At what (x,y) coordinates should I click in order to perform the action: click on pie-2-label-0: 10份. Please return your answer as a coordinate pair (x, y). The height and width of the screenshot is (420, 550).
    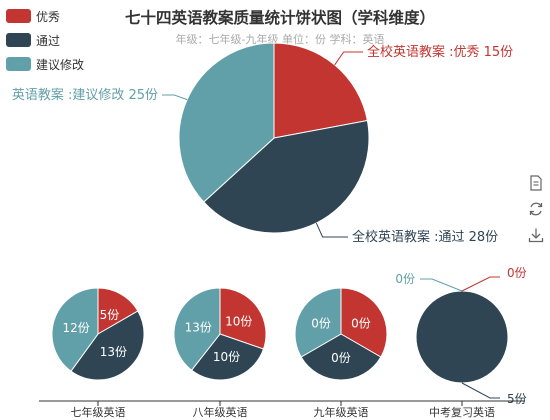
    Looking at the image, I should click on (238, 322).